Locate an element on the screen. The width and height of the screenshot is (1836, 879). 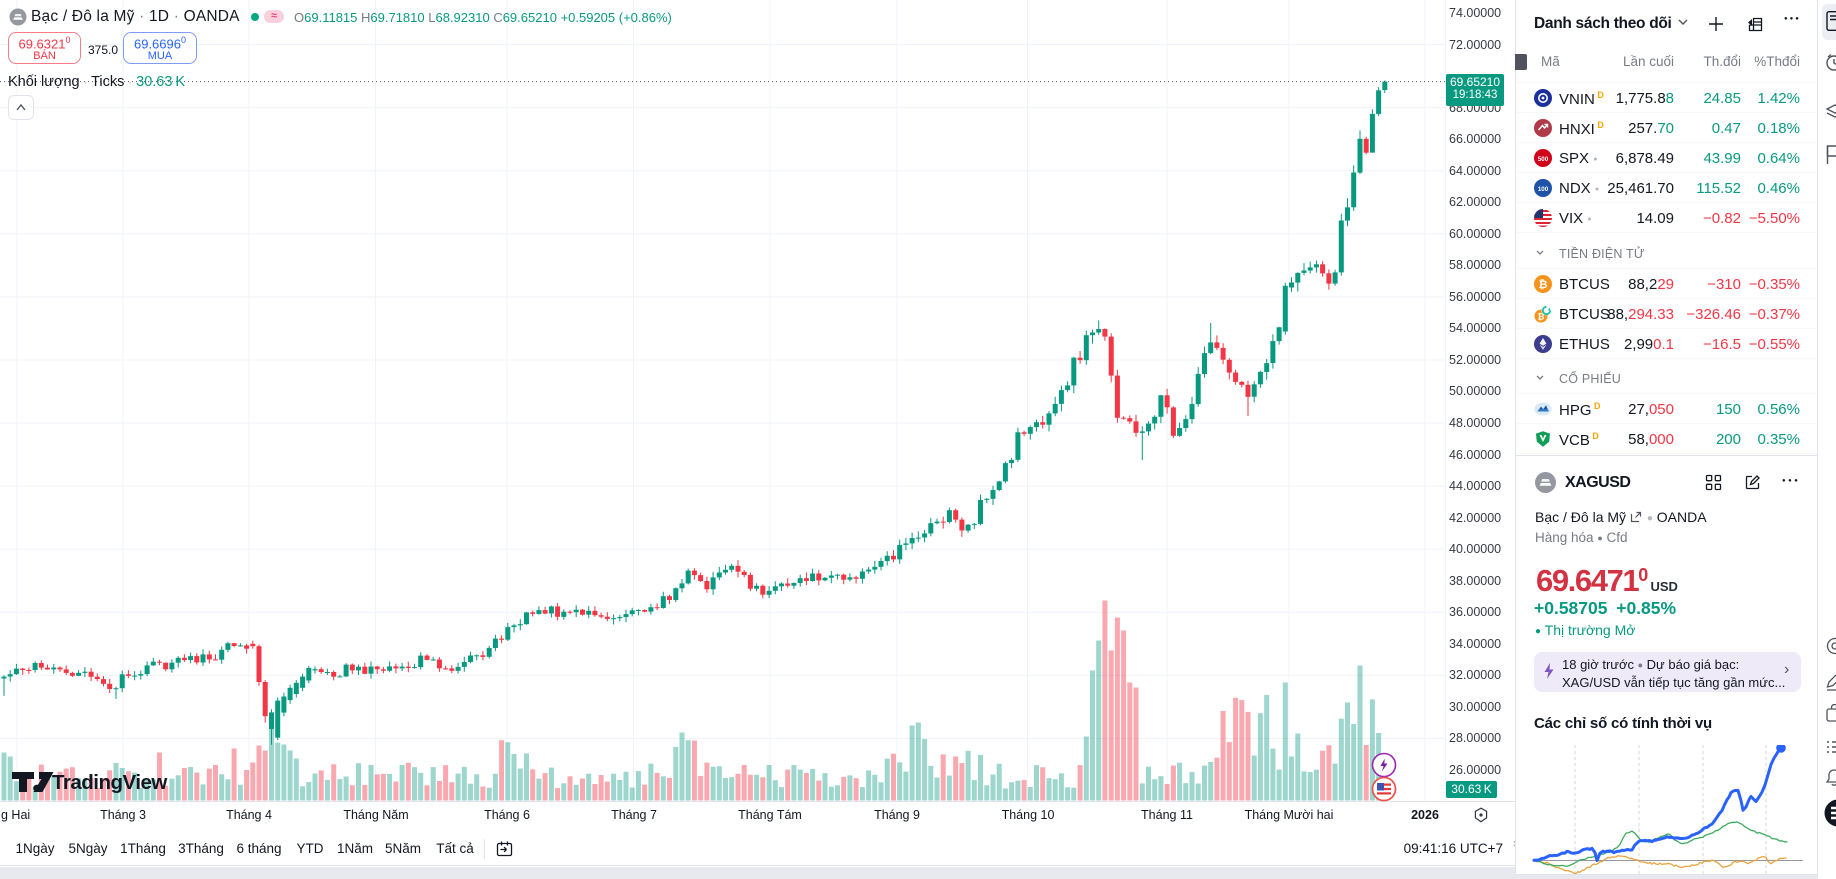
svg-text: 100 is located at coordinates (1543, 189).